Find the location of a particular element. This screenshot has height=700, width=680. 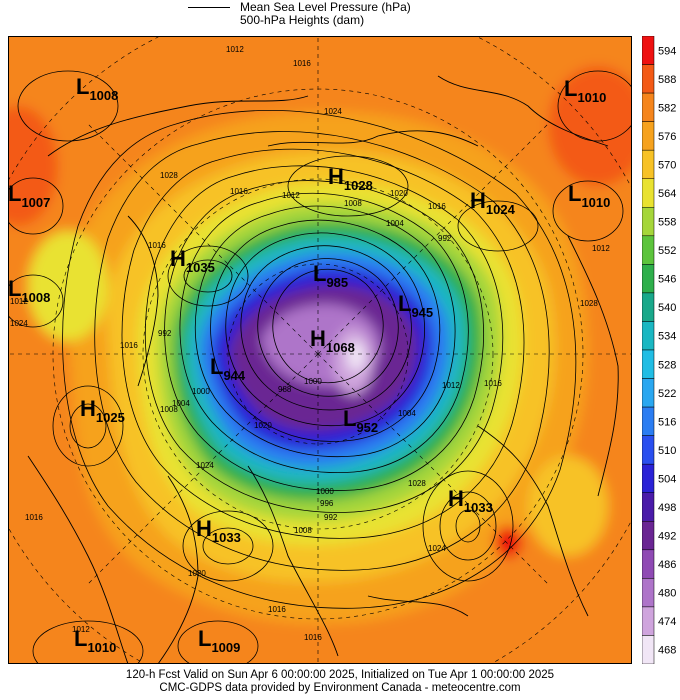

colorbar-label-468: 468 is located at coordinates (667, 651).